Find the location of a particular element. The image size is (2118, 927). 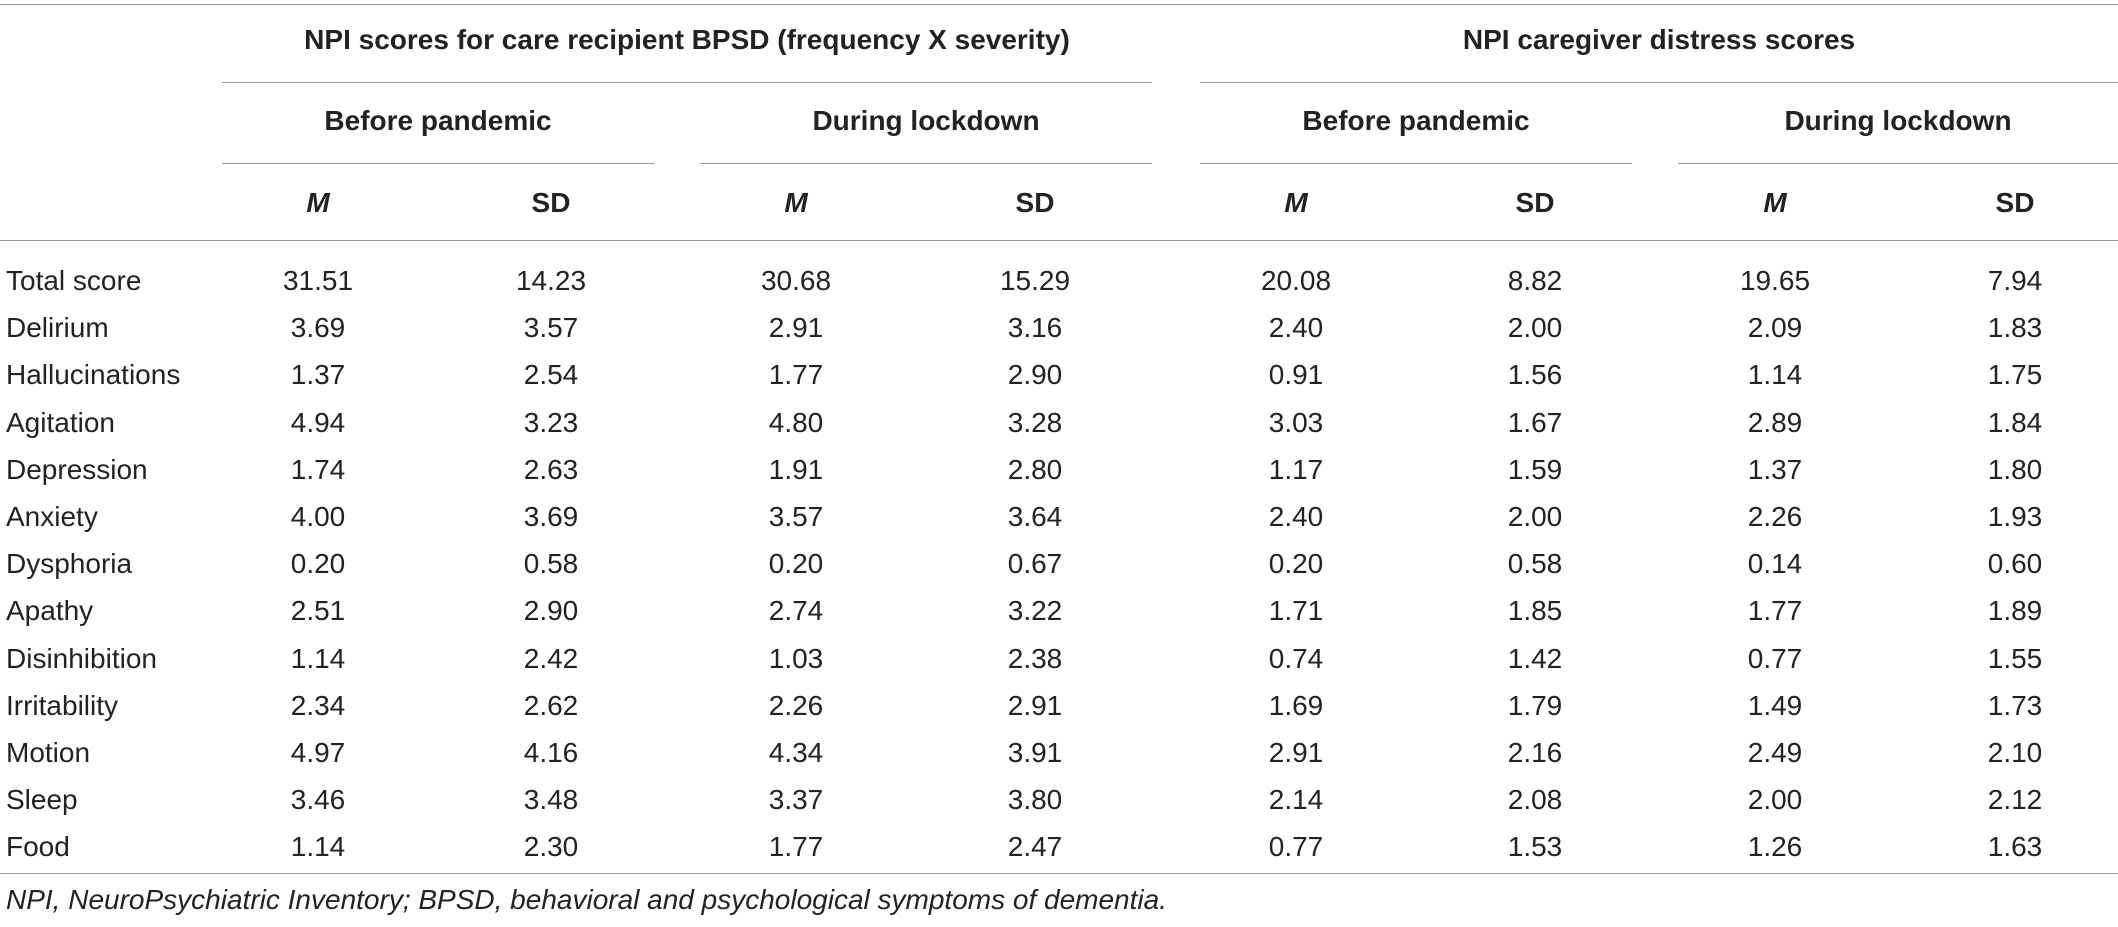

cell-value: 3.23 is located at coordinates (551, 422).